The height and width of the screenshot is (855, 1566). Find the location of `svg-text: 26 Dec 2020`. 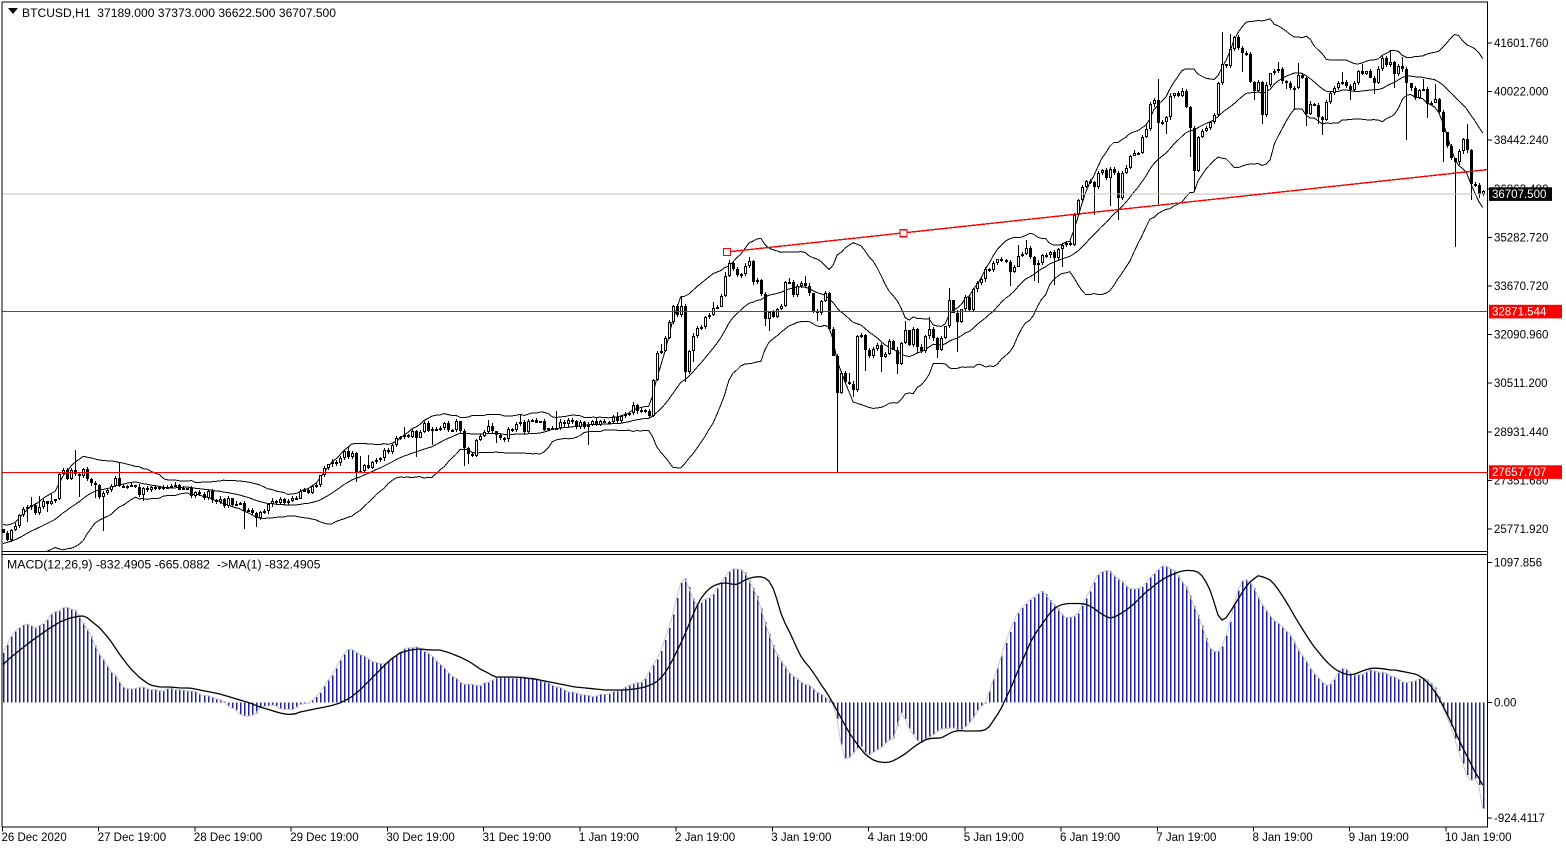

svg-text: 26 Dec 2020 is located at coordinates (34, 838).